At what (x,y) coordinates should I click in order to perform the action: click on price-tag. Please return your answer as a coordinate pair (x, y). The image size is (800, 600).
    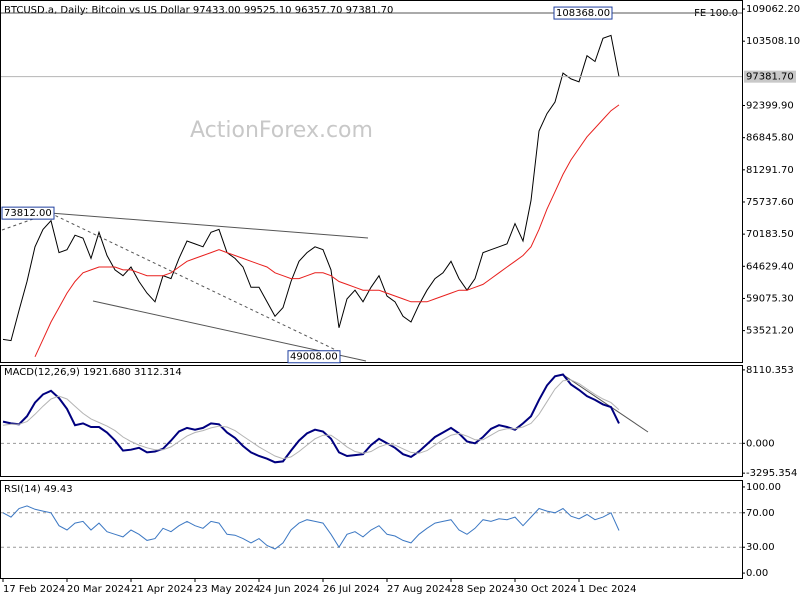
    Looking at the image, I should click on (770, 76).